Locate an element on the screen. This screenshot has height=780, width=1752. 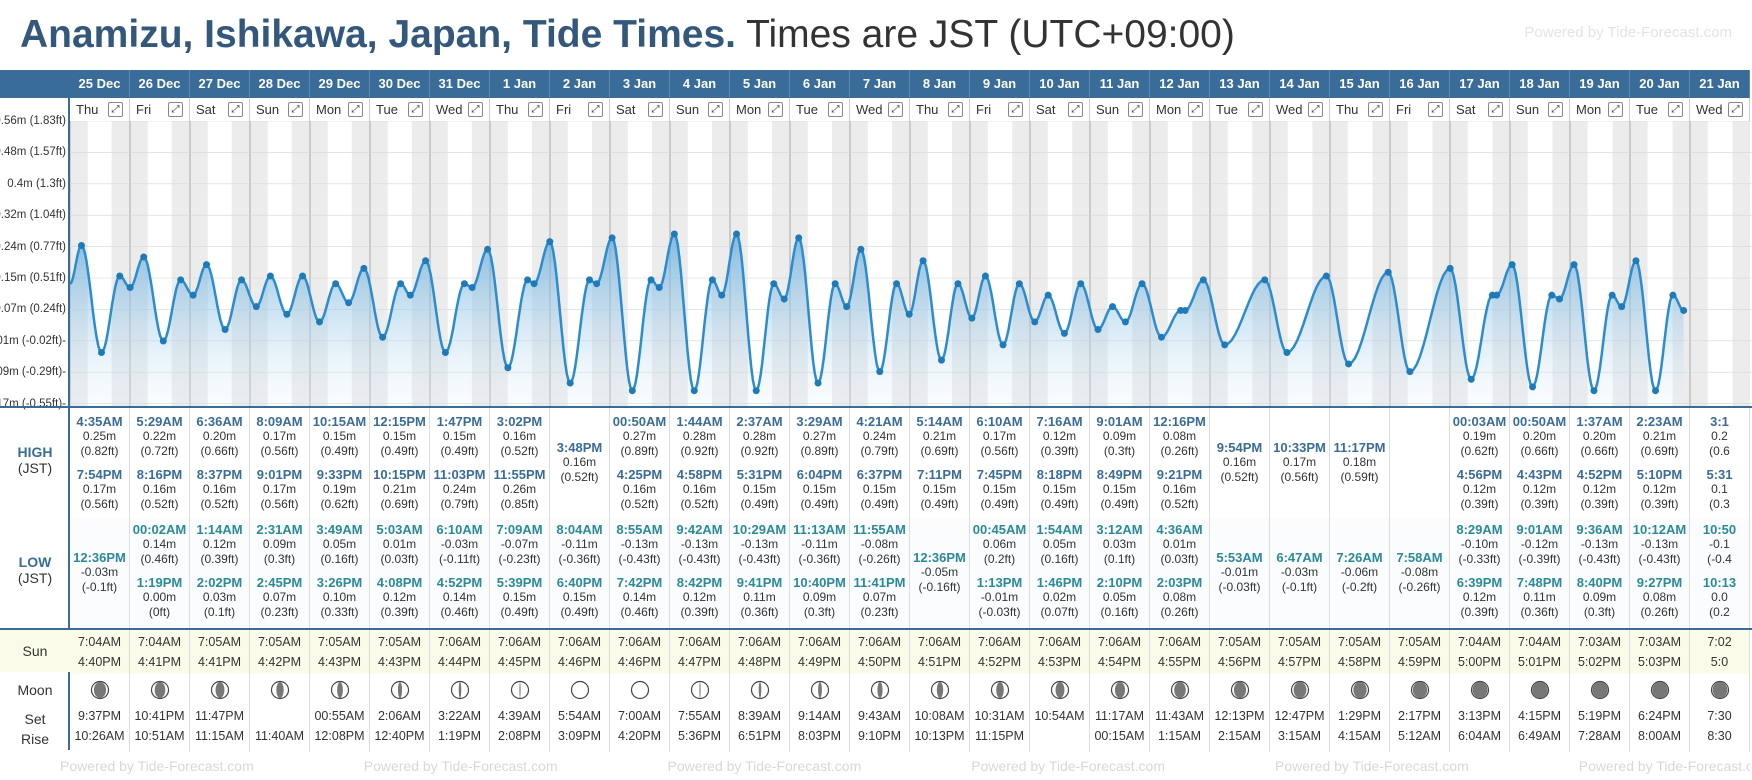
powered-by-top: Powered by Tide-Forecast.com is located at coordinates (1628, 32).